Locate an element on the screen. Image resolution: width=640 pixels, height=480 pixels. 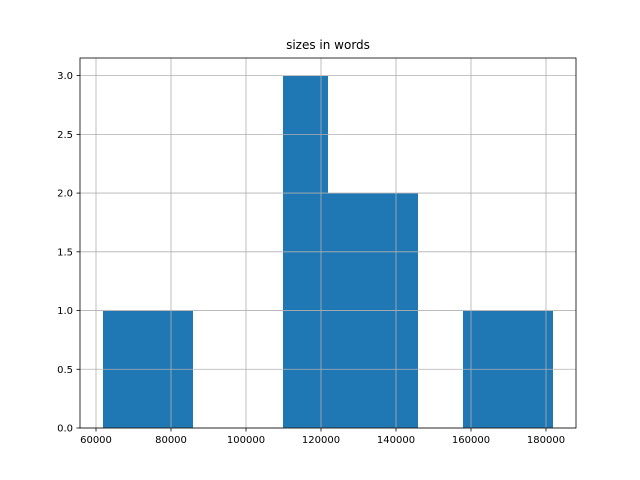
chart-title: sizes in words is located at coordinates (328, 45).